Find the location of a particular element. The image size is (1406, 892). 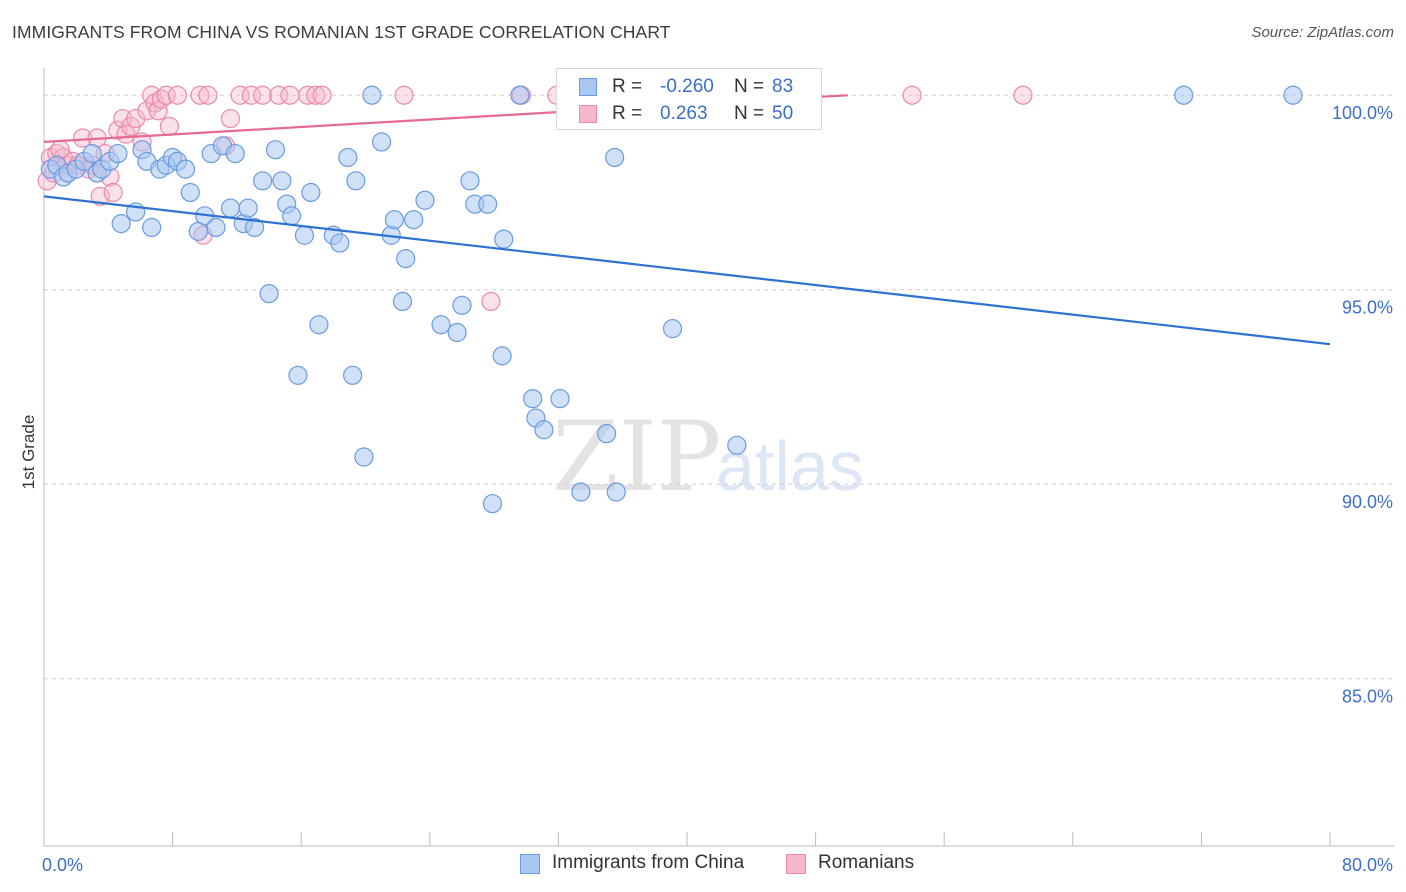

legend-label-romanians: Romanians is located at coordinates (866, 862).